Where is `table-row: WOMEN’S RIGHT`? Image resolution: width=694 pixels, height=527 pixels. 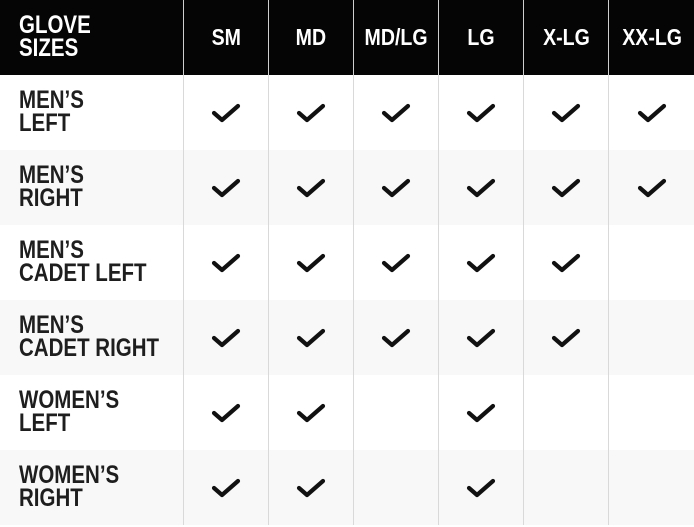 table-row: WOMEN’S RIGHT is located at coordinates (347, 487).